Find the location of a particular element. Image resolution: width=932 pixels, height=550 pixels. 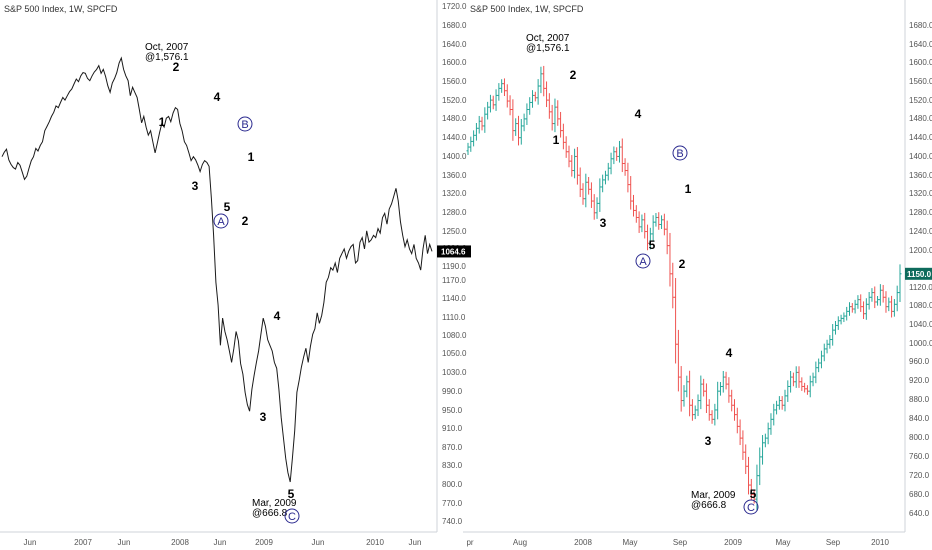

right-y-tick-label: 1240.0 is located at coordinates (920, 231).